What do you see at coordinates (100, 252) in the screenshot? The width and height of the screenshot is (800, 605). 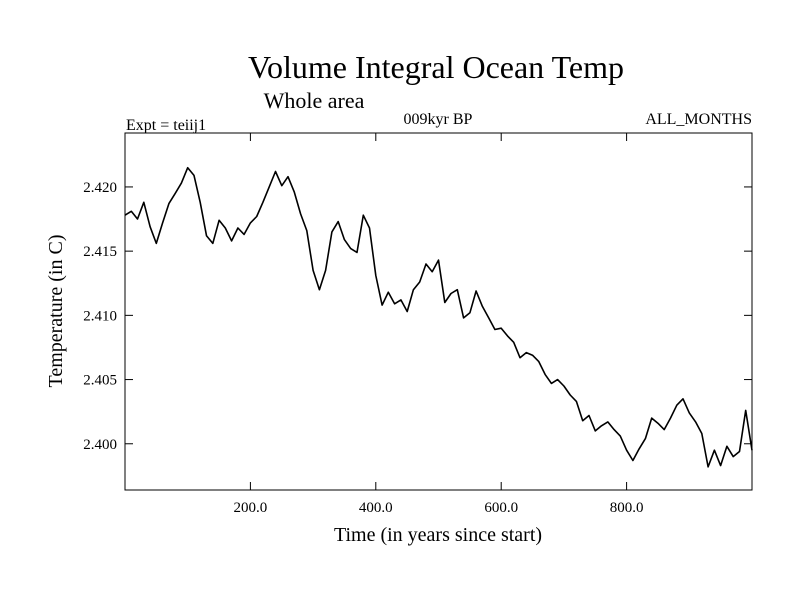 I see `y-tick-label: 2.415` at bounding box center [100, 252].